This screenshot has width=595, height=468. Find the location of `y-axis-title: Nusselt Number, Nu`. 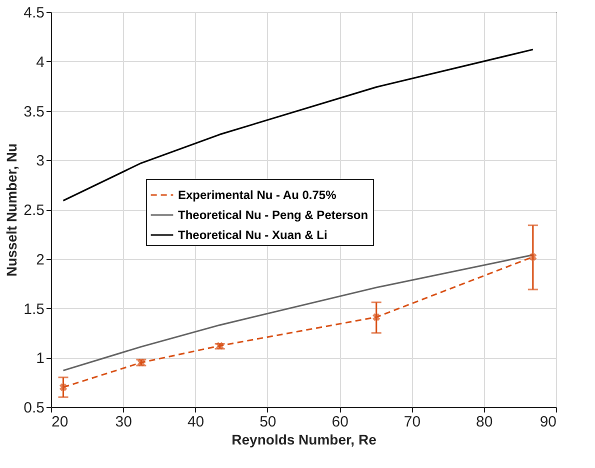

y-axis-title: Nusselt Number, Nu is located at coordinates (12, 210).